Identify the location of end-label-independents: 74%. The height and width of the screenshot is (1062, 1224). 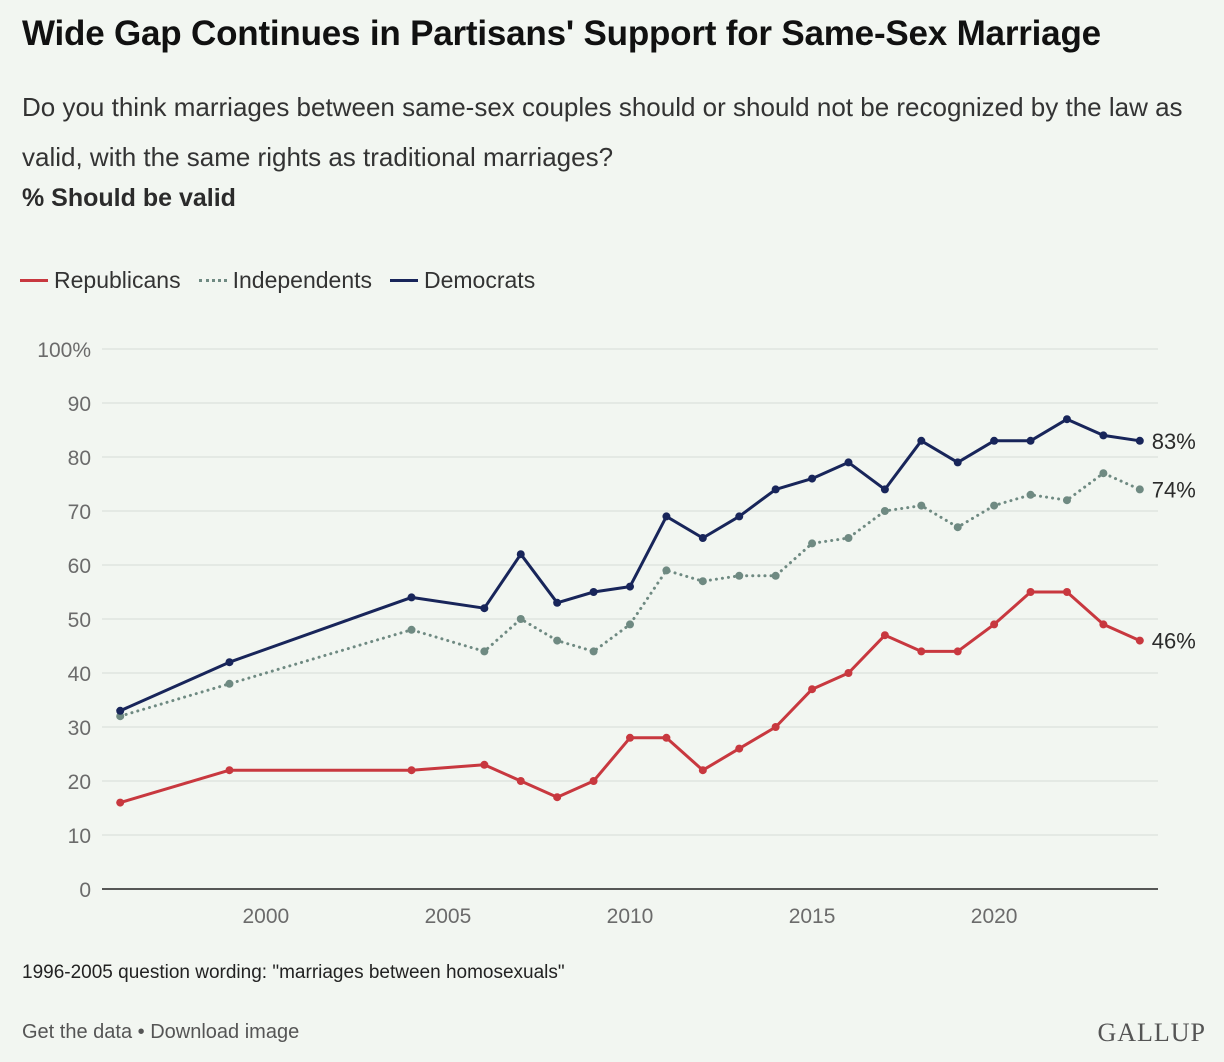
(1174, 489).